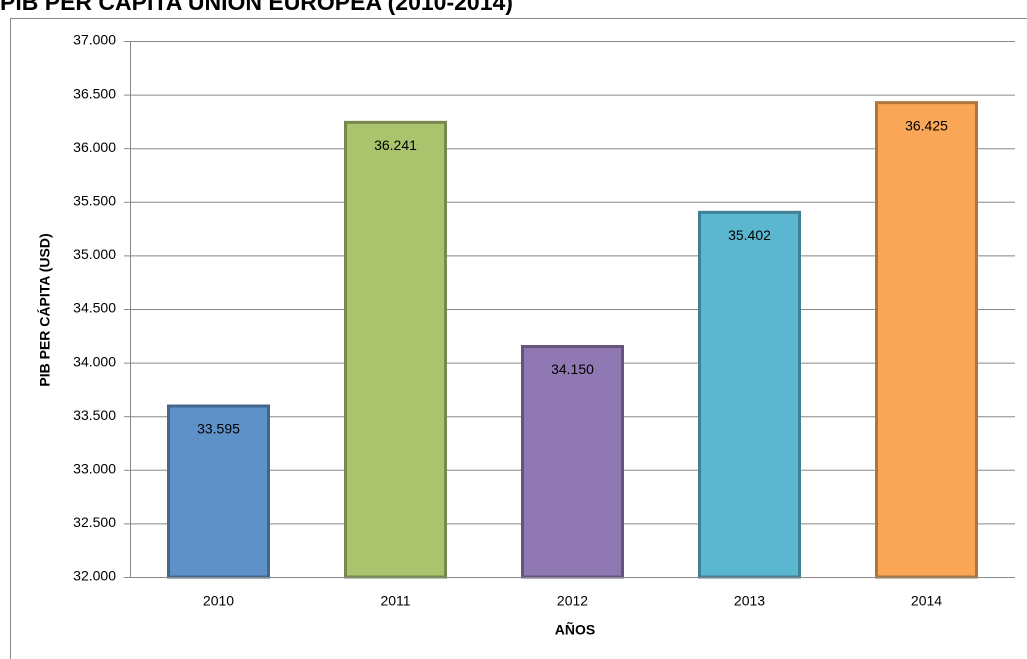  I want to click on x-tick-label: 2010, so click(218, 601).